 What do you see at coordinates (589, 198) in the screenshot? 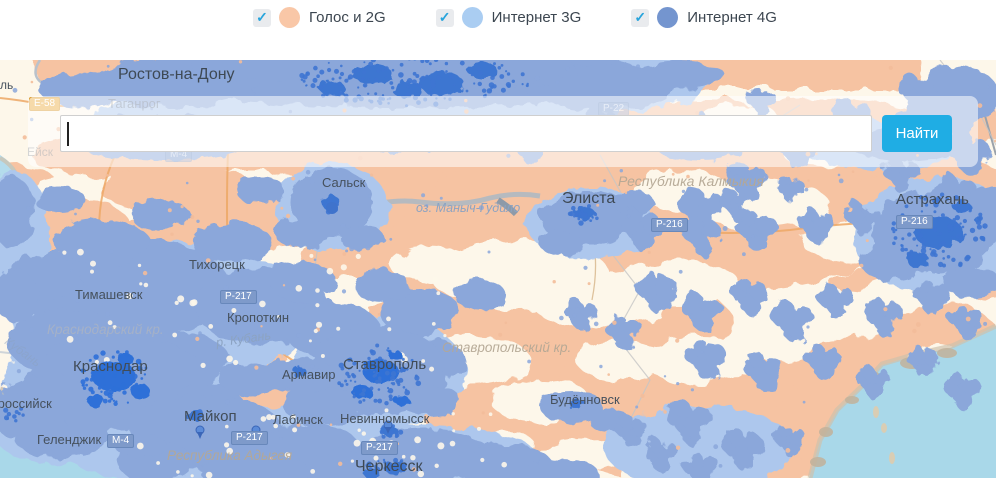
I see `city-label-elista: Элиста` at bounding box center [589, 198].